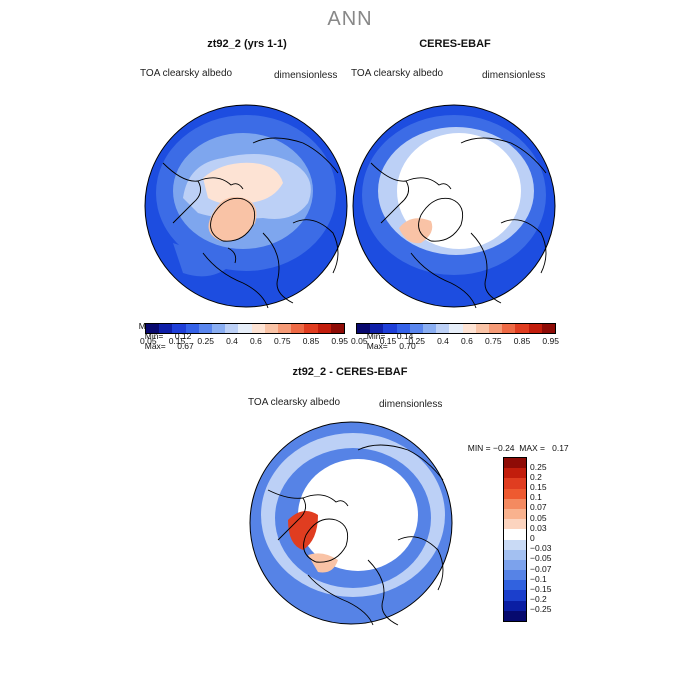 The image size is (700, 700). What do you see at coordinates (516, 443) in the screenshot?
I see `diff-stats: MIN = −0.24 MAX = 0.17` at bounding box center [516, 443].